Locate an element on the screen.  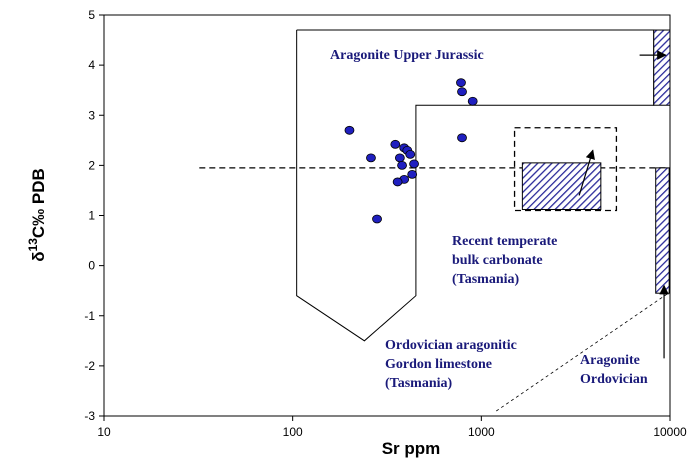
y-tick-label: -2 is located at coordinates (89, 366).